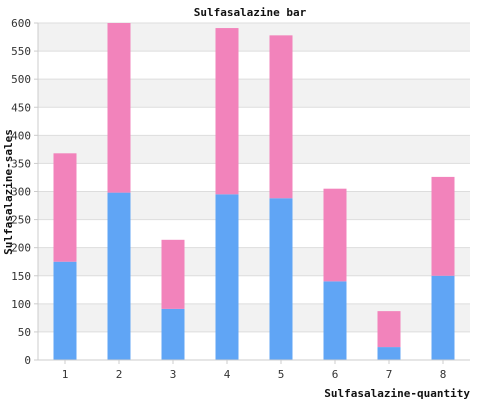 Image resolution: width=500 pixels, height=405 pixels. Describe the element at coordinates (21, 304) in the screenshot. I see `y-tick-label: 100` at that location.